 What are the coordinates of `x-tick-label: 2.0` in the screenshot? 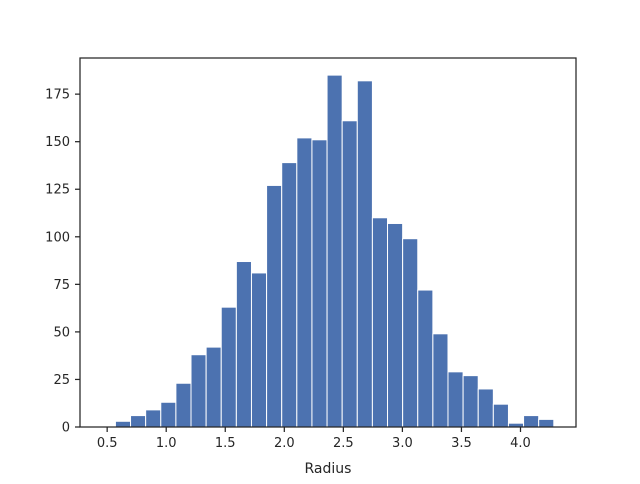 It's located at (284, 443).